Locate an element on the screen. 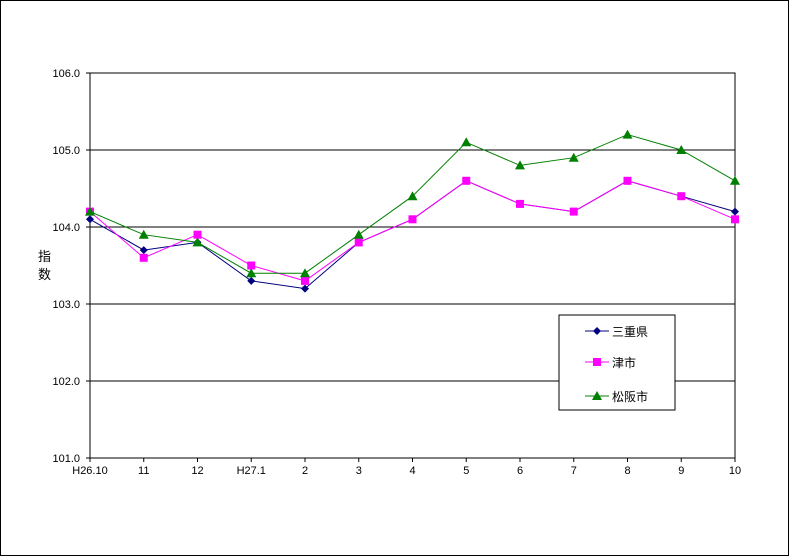 The image size is (789, 556). y-axis-ticks: 101.0 102.0 103.0 104.0 105.0 106.0 is located at coordinates (71, 266).